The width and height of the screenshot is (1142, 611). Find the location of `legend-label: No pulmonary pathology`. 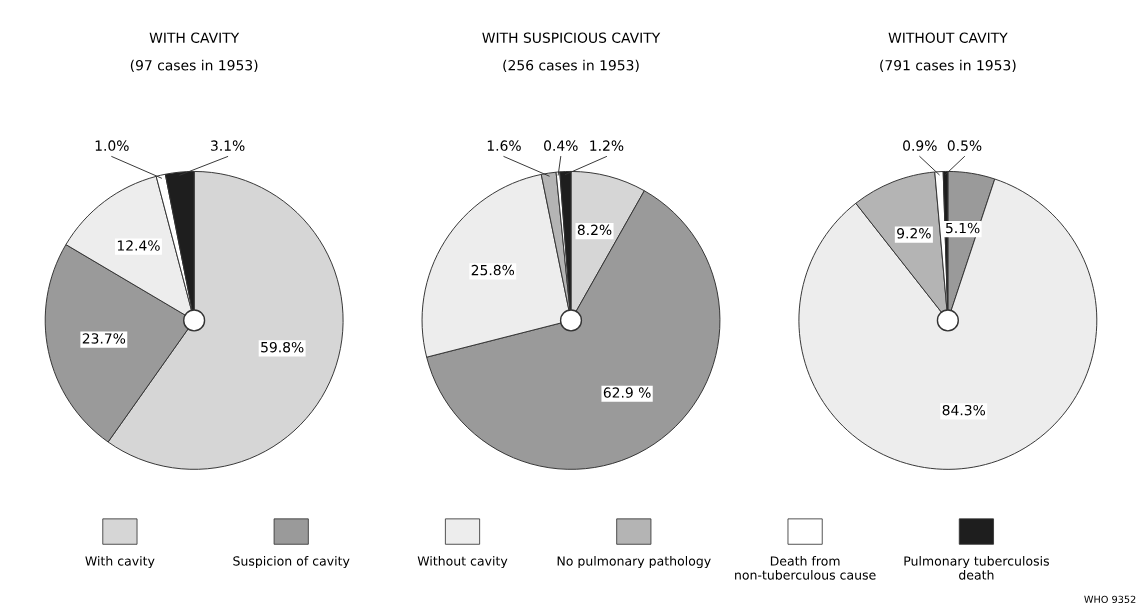

legend-label: No pulmonary pathology is located at coordinates (634, 562).